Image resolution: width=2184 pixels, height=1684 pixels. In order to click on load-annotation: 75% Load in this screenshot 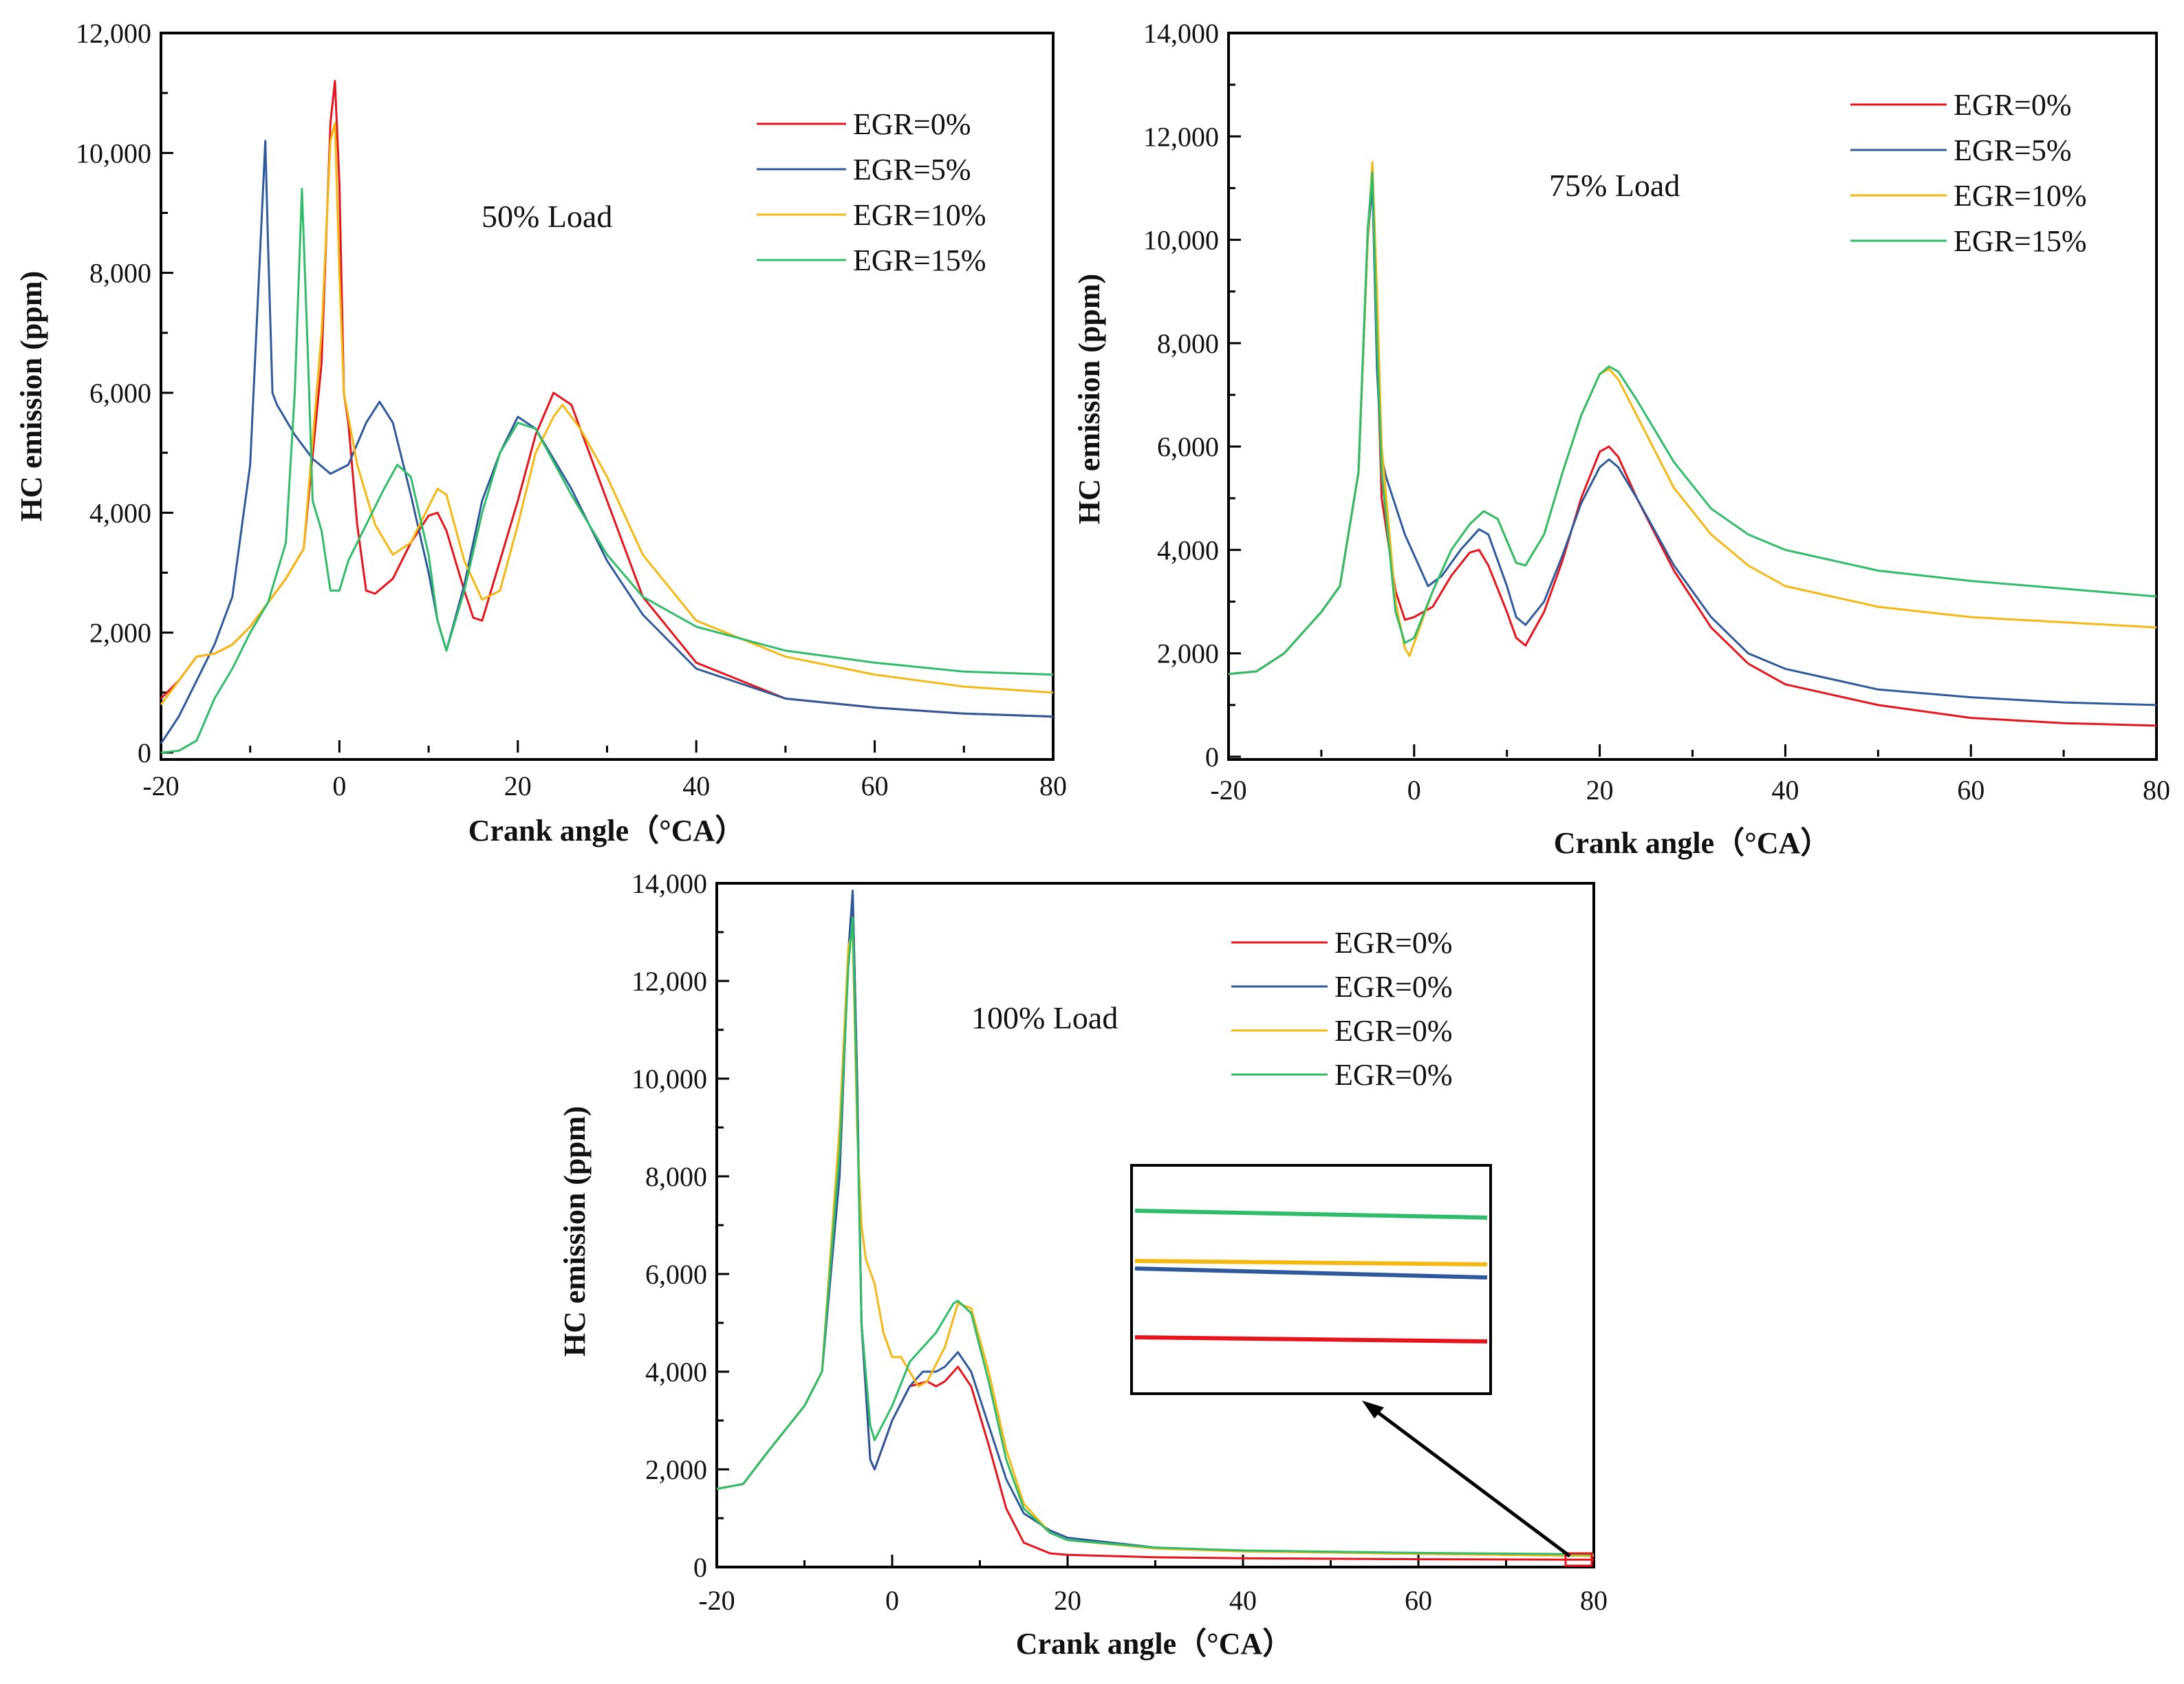, I will do `click(1615, 185)`.